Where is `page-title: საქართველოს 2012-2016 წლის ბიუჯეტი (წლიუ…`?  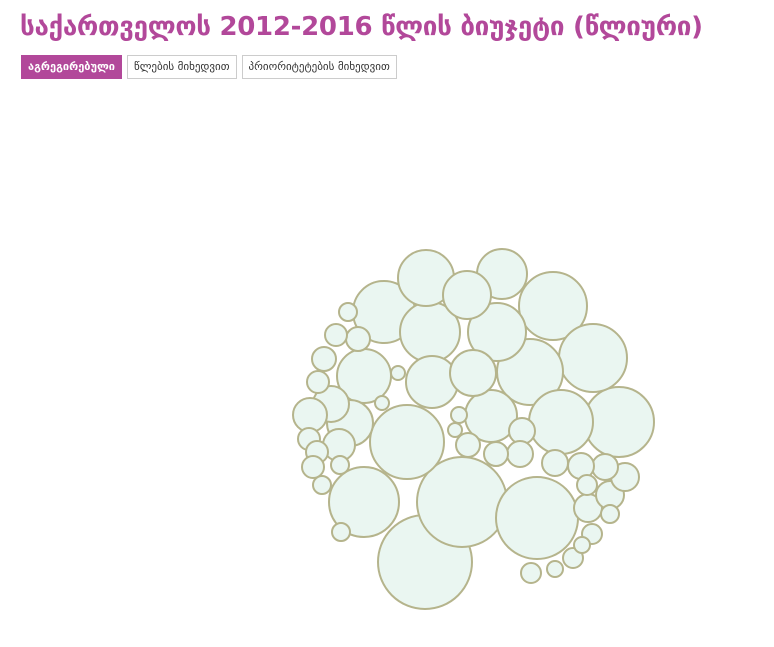 page-title: საქართველოს 2012-2016 წლის ბიუჯეტი (წლიუ… is located at coordinates (361, 27).